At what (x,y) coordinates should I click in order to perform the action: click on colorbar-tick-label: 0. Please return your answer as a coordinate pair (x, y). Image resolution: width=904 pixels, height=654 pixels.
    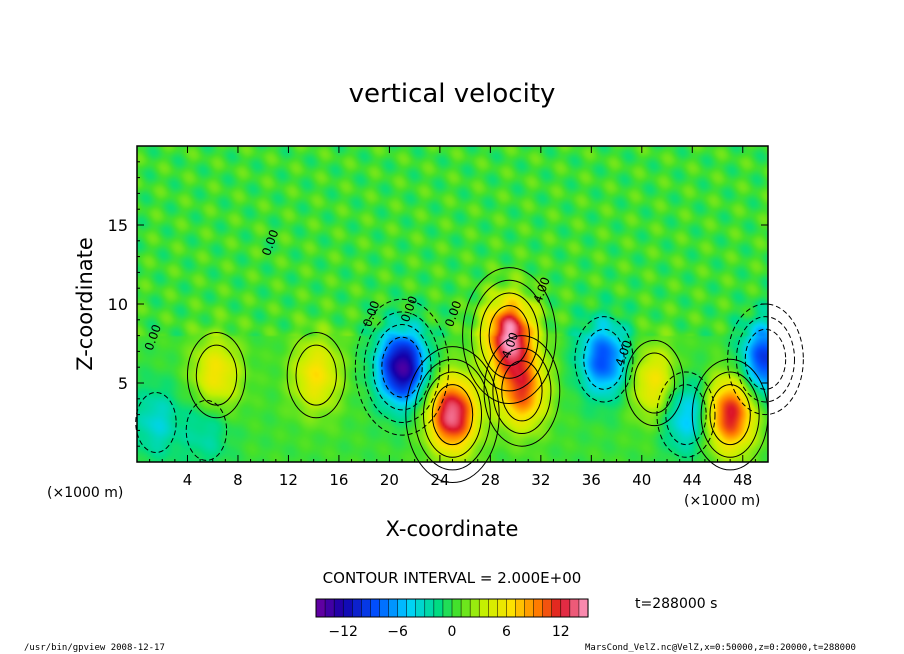
    Looking at the image, I should click on (452, 632).